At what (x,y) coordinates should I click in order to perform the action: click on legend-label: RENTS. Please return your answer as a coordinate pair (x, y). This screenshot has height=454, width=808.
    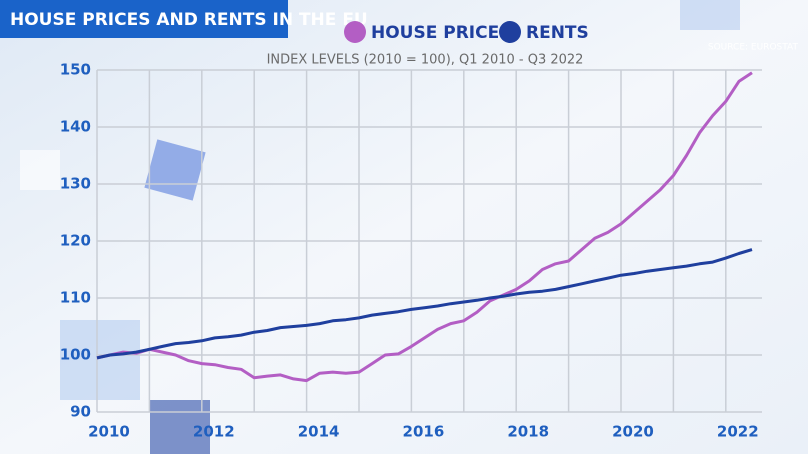
    Looking at the image, I should click on (557, 33).